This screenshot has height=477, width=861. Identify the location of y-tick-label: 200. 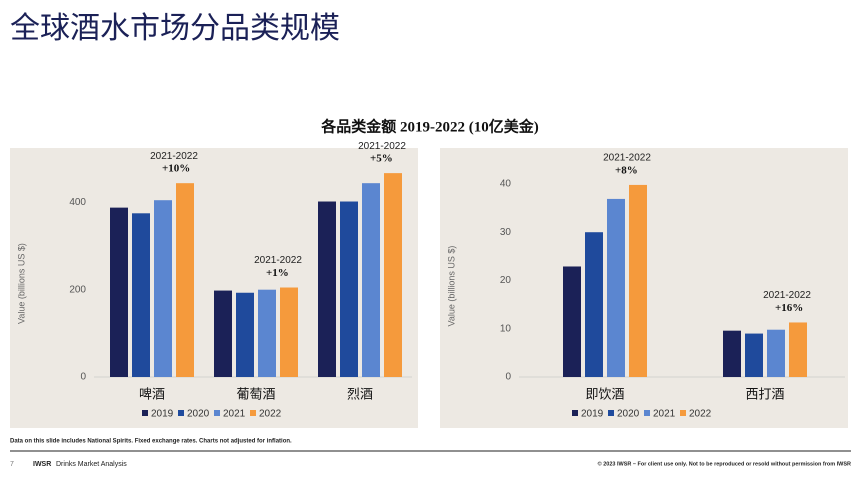
(77, 289).